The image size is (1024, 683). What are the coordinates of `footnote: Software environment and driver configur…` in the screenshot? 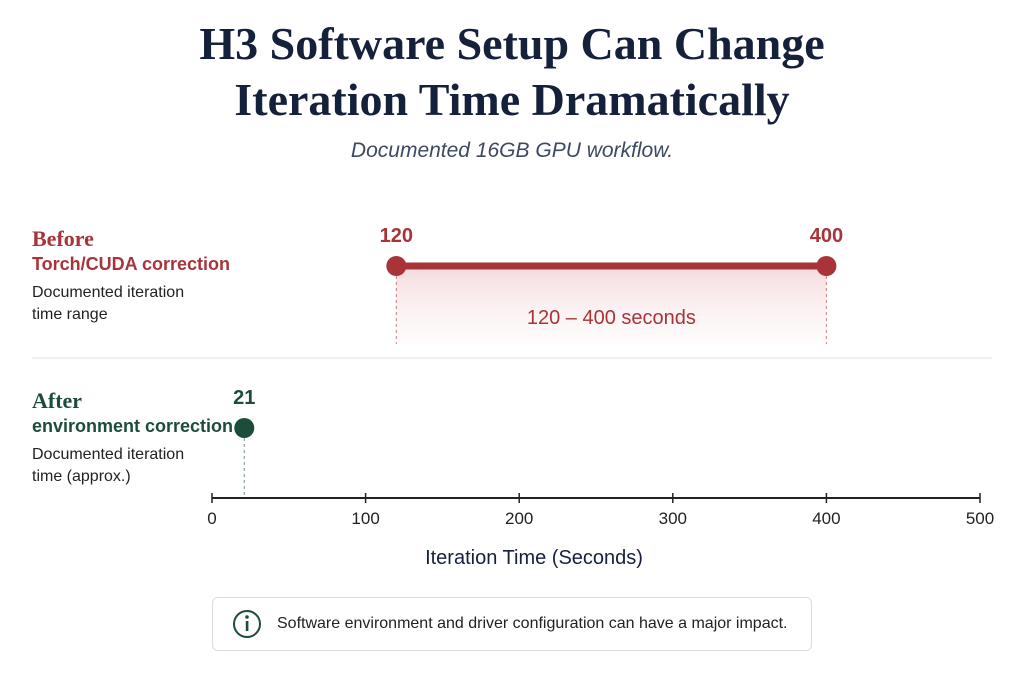 It's located at (532, 623).